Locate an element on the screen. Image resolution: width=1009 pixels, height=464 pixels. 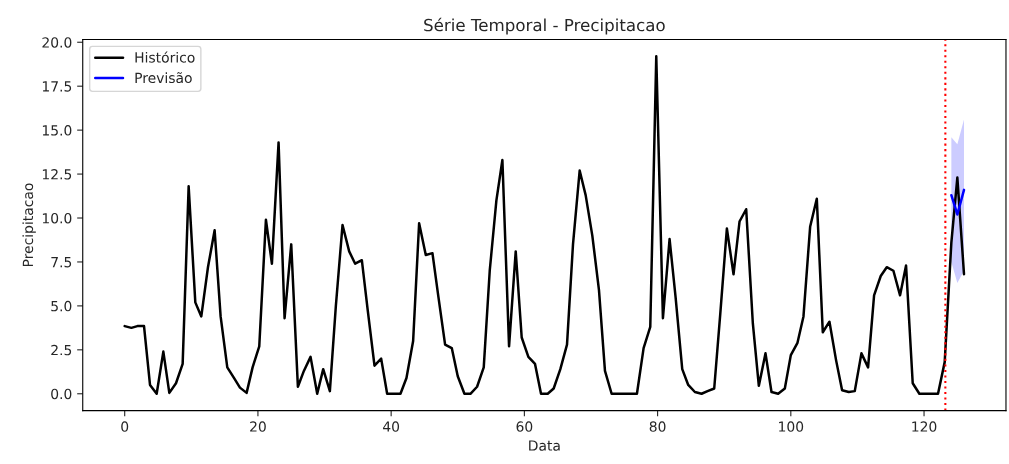
y-tick-label: 2.5 is located at coordinates (61, 350).